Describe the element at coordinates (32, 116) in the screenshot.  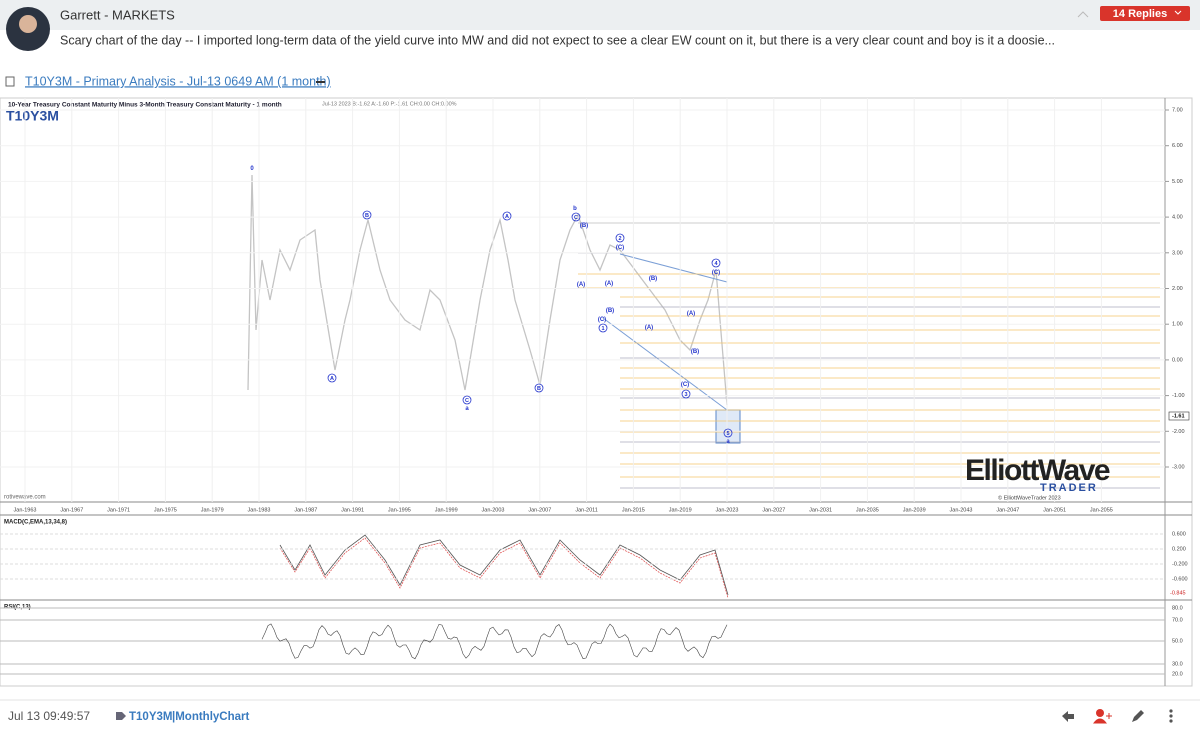
I see `chart-symbol: T10Y3M` at that location.